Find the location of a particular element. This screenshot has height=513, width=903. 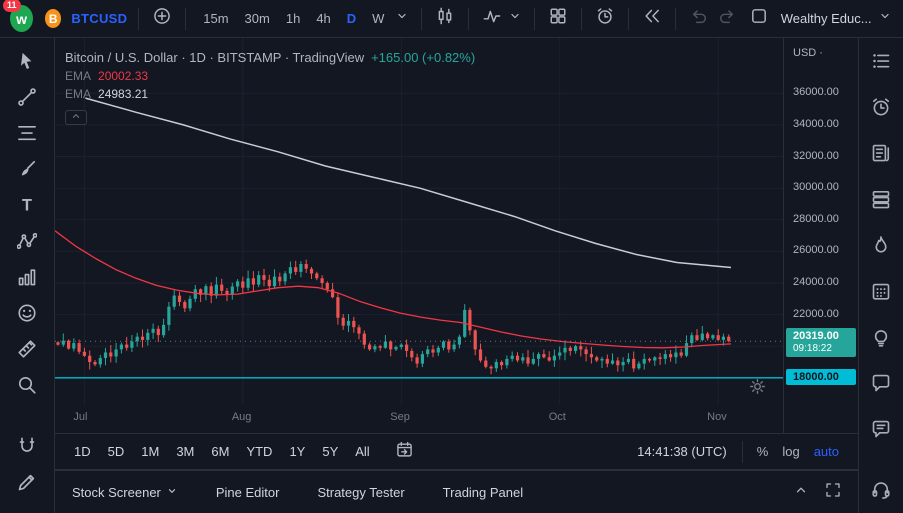

interval-1h-button: 1h is located at coordinates (293, 18).